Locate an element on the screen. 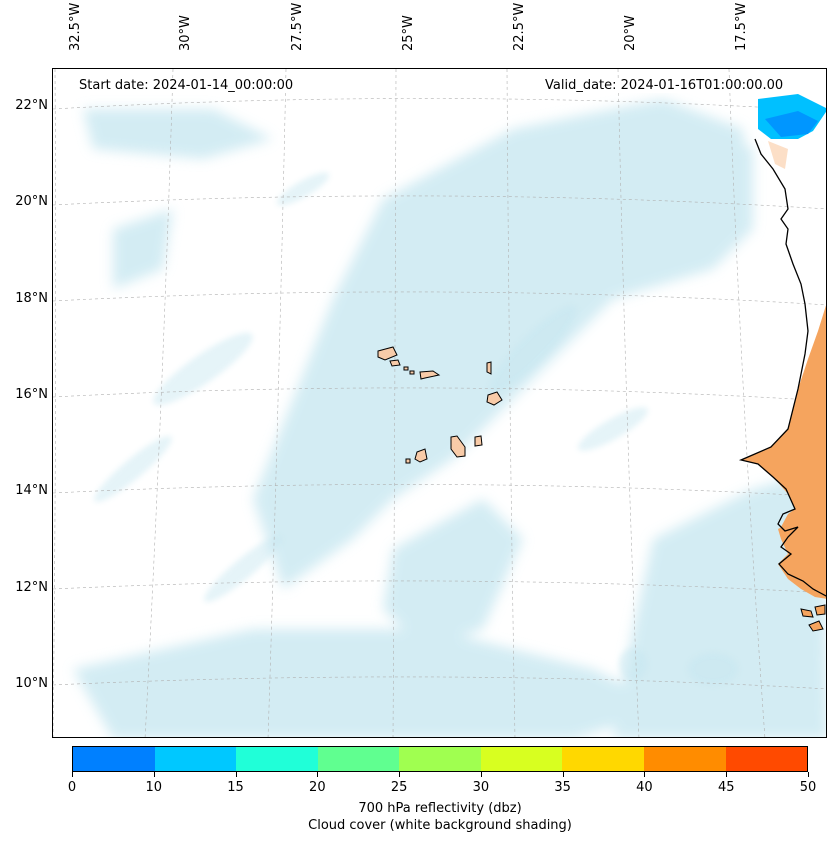 The height and width of the screenshot is (843, 837). colorbar-tick-label: 20 is located at coordinates (317, 787).